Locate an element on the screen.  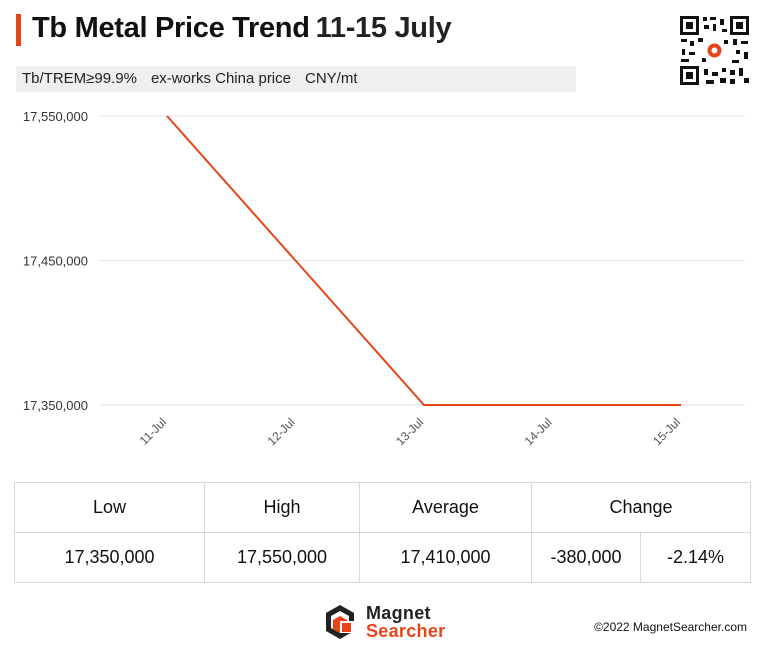
x-tick-label: 14-Jul is located at coordinates (538, 431).